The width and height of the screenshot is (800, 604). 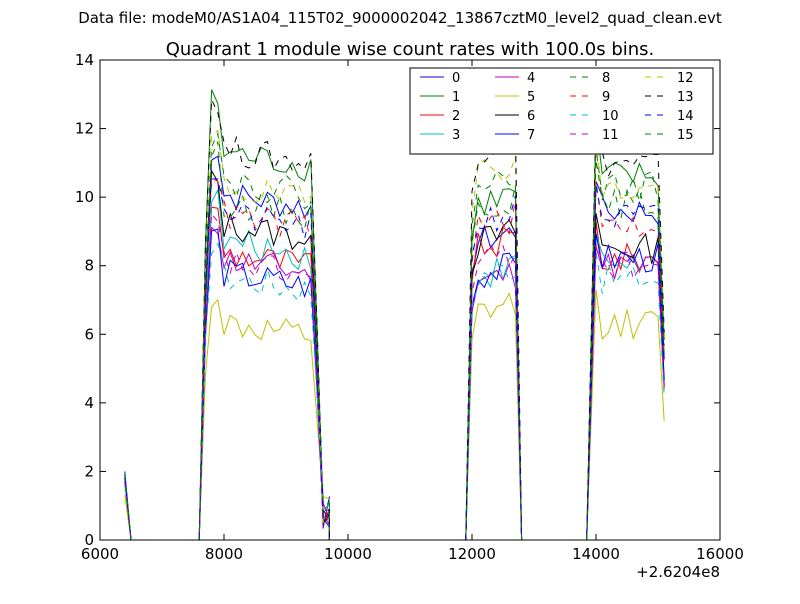 What do you see at coordinates (606, 97) in the screenshot?
I see `legend-label-9: 9` at bounding box center [606, 97].